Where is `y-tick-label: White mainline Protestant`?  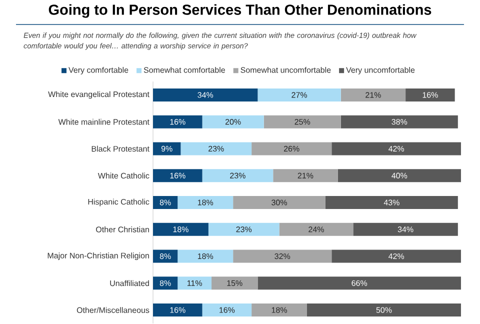
y-tick-label: White mainline Protestant is located at coordinates (104, 122).